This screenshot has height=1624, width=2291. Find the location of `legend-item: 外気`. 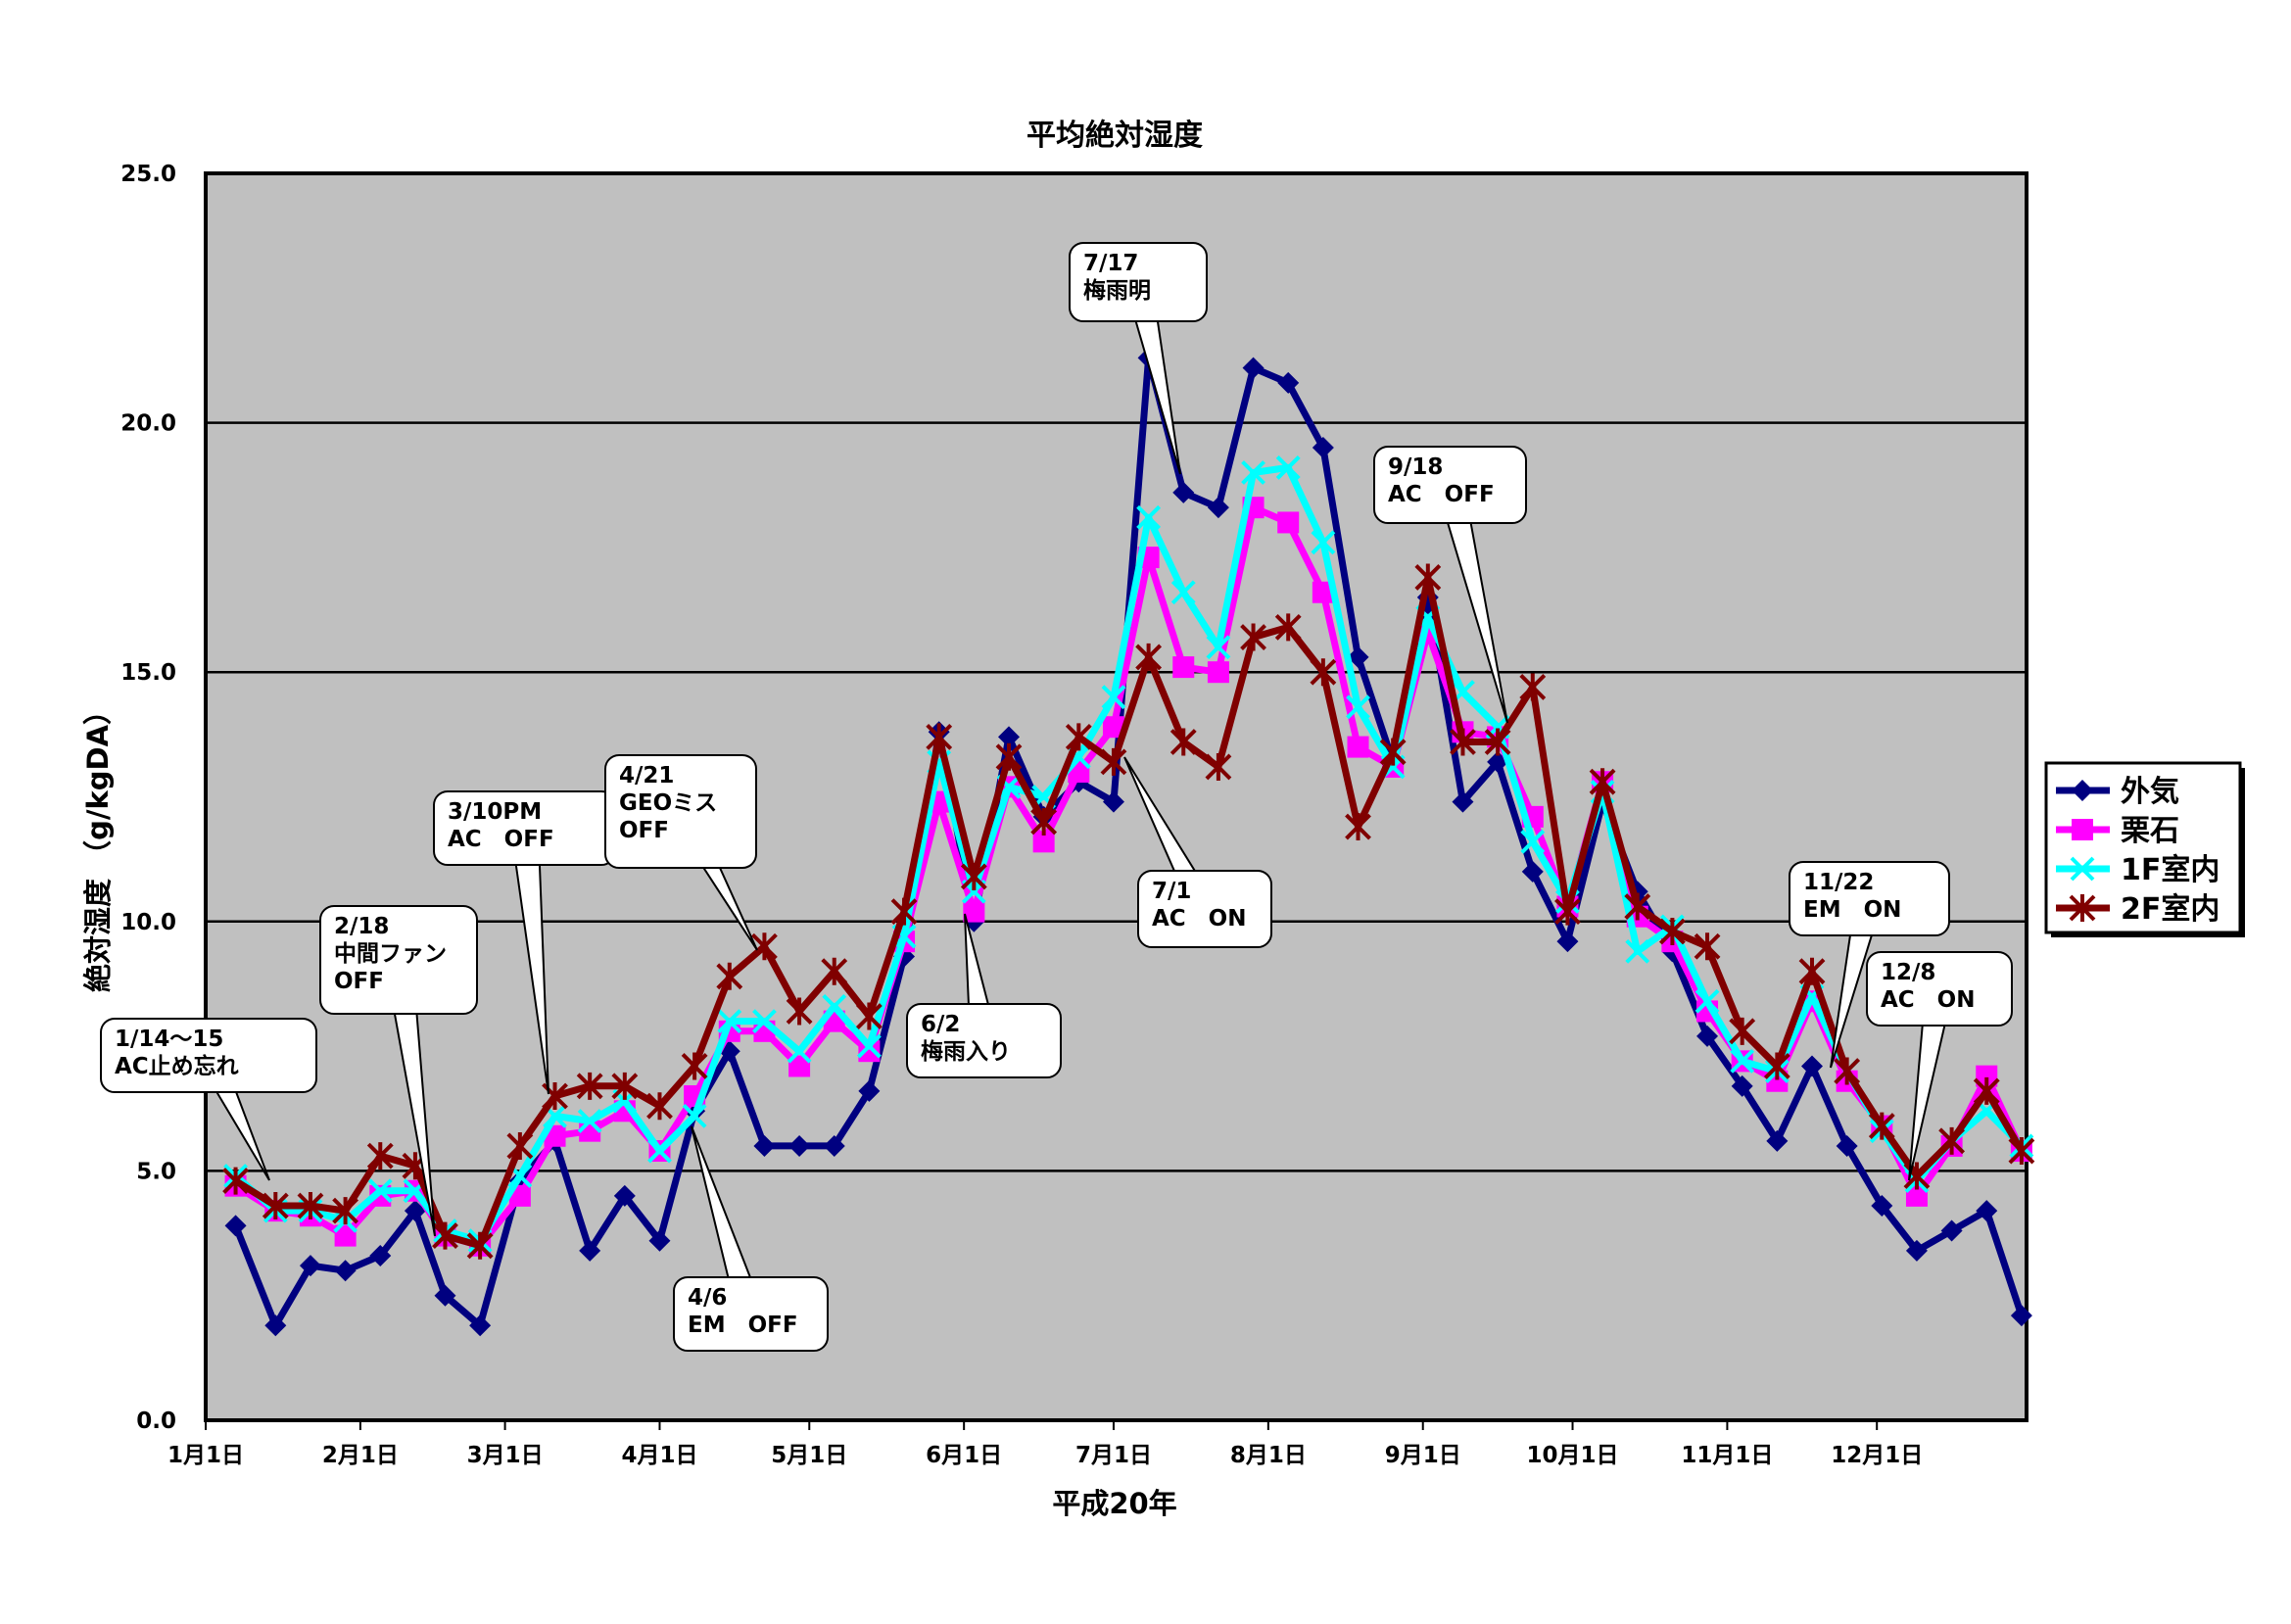

legend-item: 外気 is located at coordinates (2117, 792).